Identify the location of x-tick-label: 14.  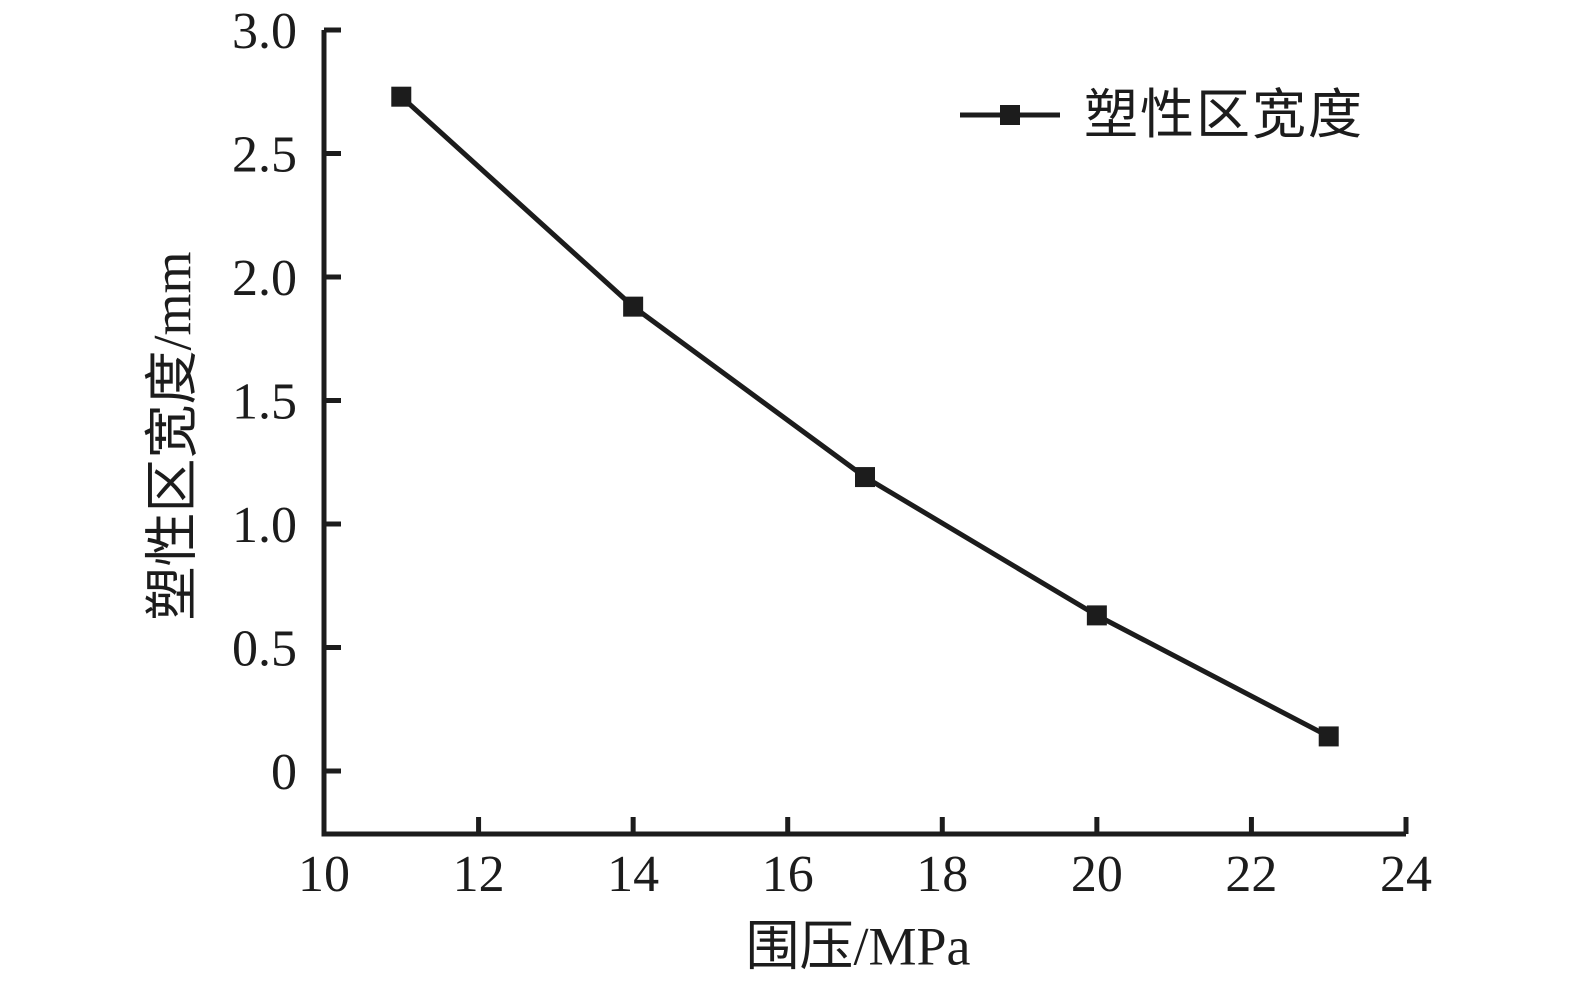
(633, 874).